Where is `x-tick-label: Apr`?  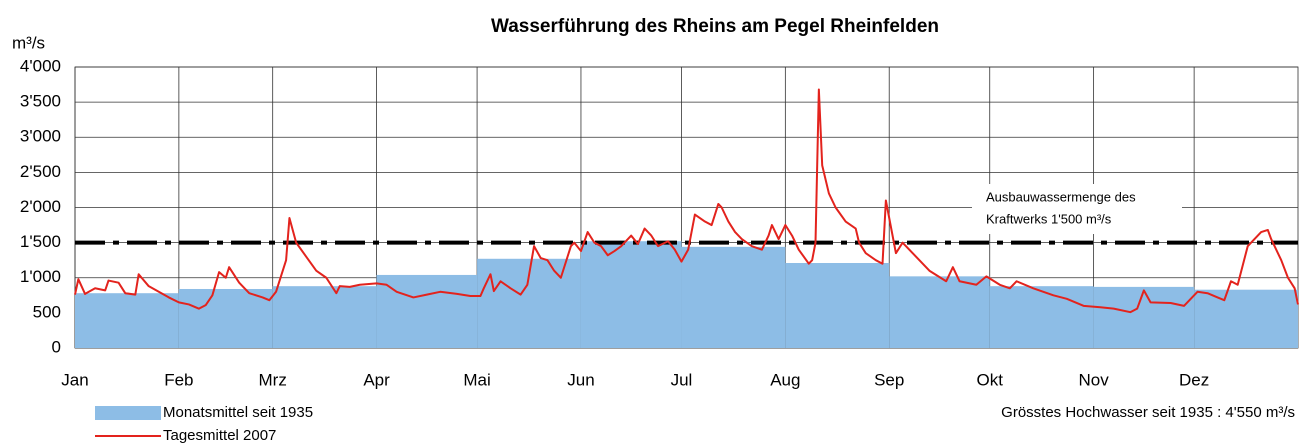
x-tick-label: Apr is located at coordinates (376, 379).